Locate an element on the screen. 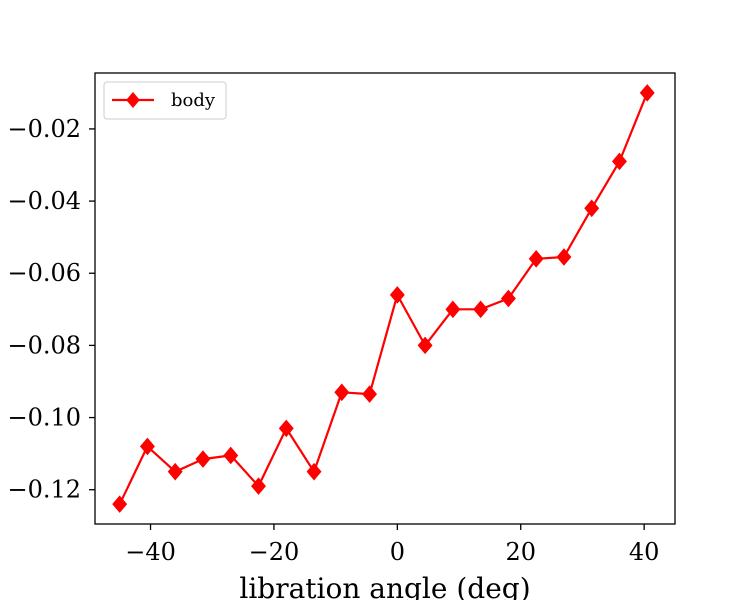  y-tick-label: −0.06 is located at coordinates (44, 273).